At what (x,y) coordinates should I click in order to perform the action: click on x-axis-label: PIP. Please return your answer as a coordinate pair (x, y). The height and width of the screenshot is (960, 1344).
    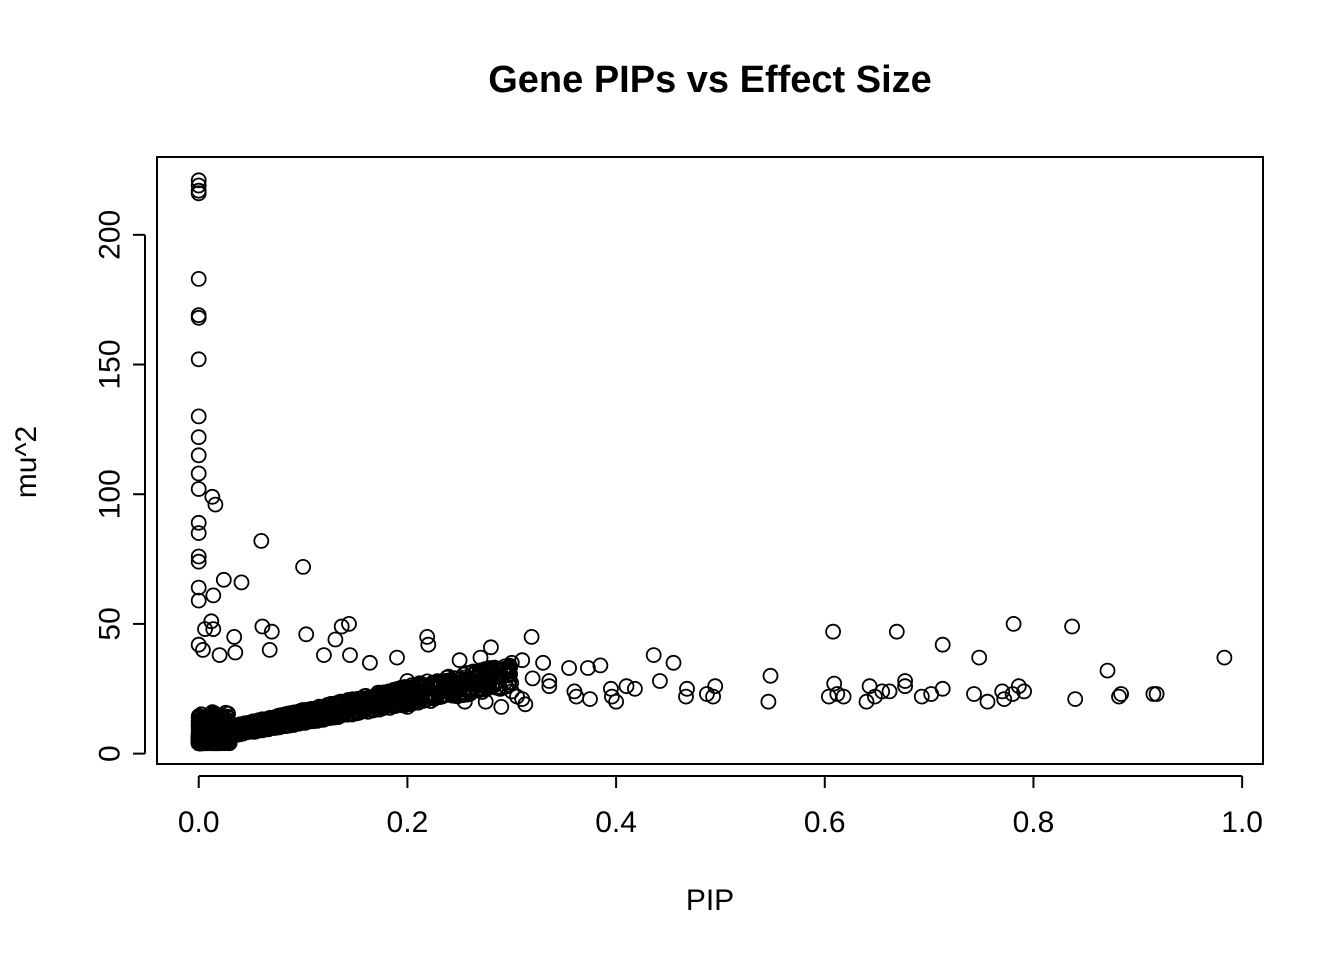
    Looking at the image, I should click on (710, 900).